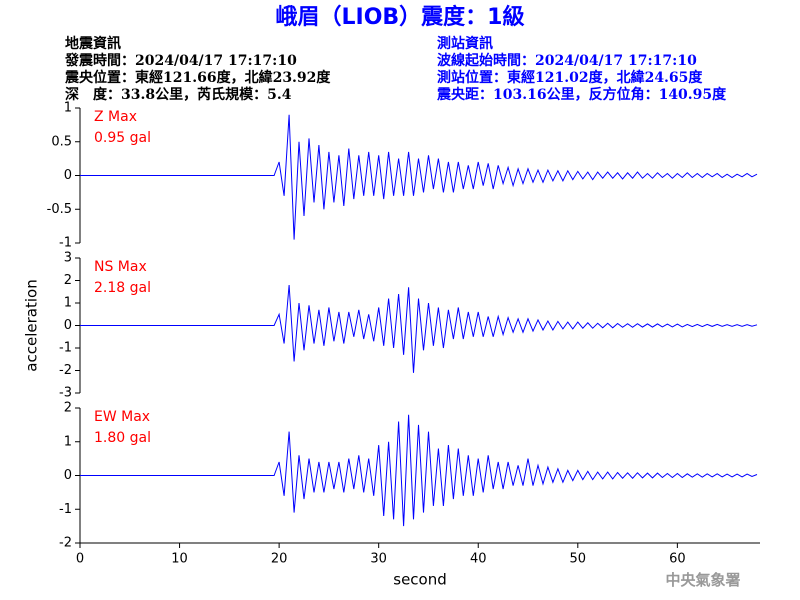 Image resolution: width=800 pixels, height=600 pixels. Describe the element at coordinates (178, 94) in the screenshot. I see `info-left: 深 度：33.8公里，芮氏規模：5.4` at that location.